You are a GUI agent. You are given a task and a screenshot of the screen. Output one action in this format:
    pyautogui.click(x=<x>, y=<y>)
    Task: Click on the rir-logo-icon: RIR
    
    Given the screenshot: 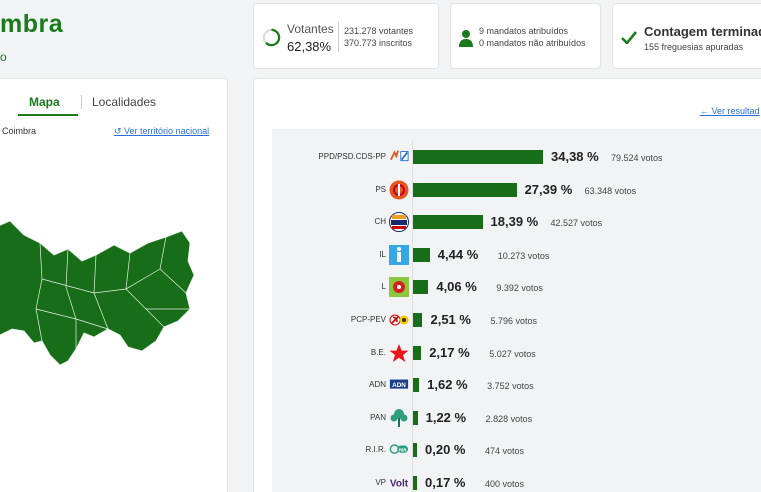 What is the action you would take?
    pyautogui.click(x=399, y=450)
    